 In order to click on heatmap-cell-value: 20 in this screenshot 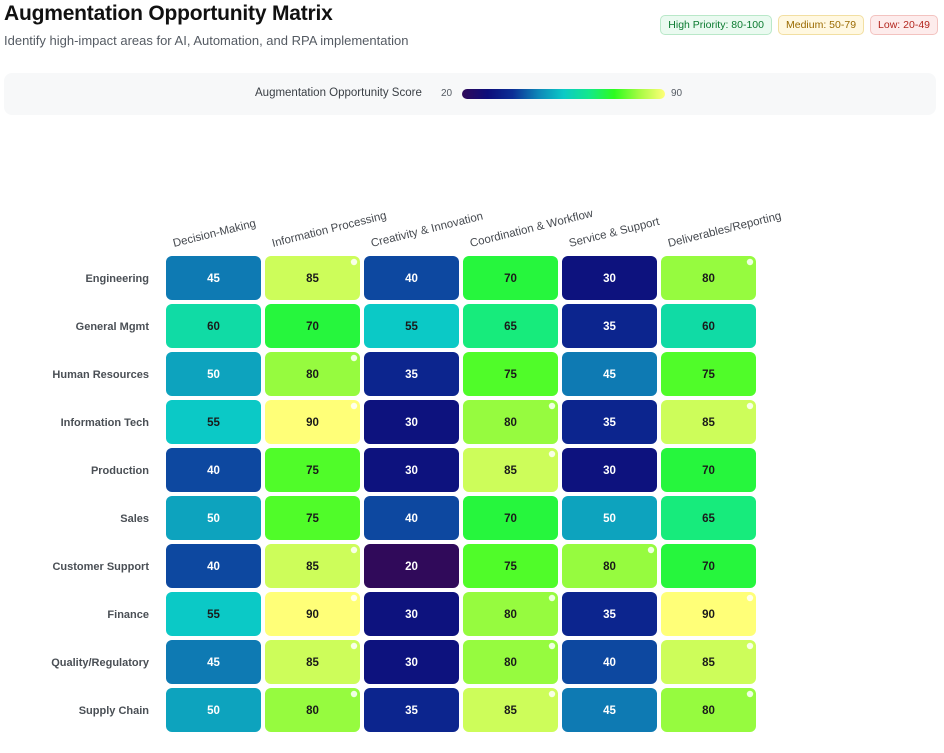, I will do `click(411, 567)`.